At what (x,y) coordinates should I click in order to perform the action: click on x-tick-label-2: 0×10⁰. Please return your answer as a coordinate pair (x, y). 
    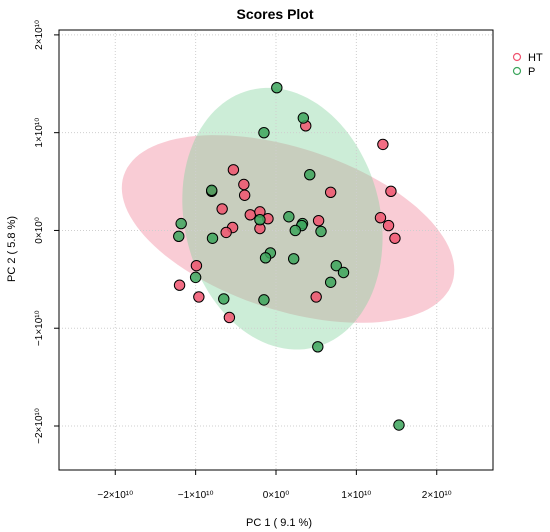
    Looking at the image, I should click on (276, 495).